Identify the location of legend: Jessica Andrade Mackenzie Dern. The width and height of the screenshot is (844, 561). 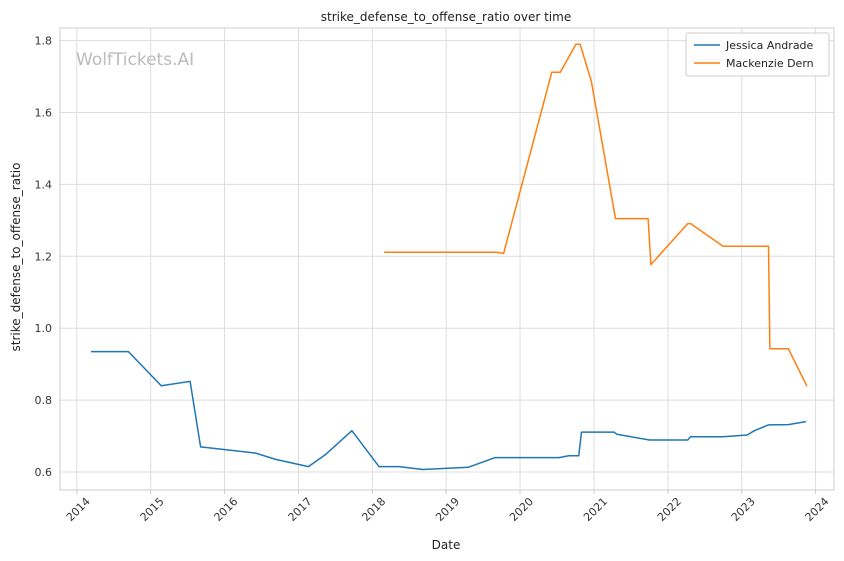
(757, 54).